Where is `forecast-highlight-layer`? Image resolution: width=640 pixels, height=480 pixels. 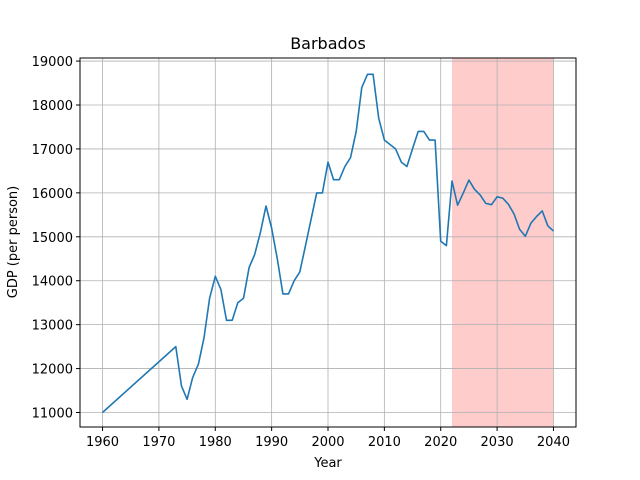
forecast-highlight-layer is located at coordinates (503, 242).